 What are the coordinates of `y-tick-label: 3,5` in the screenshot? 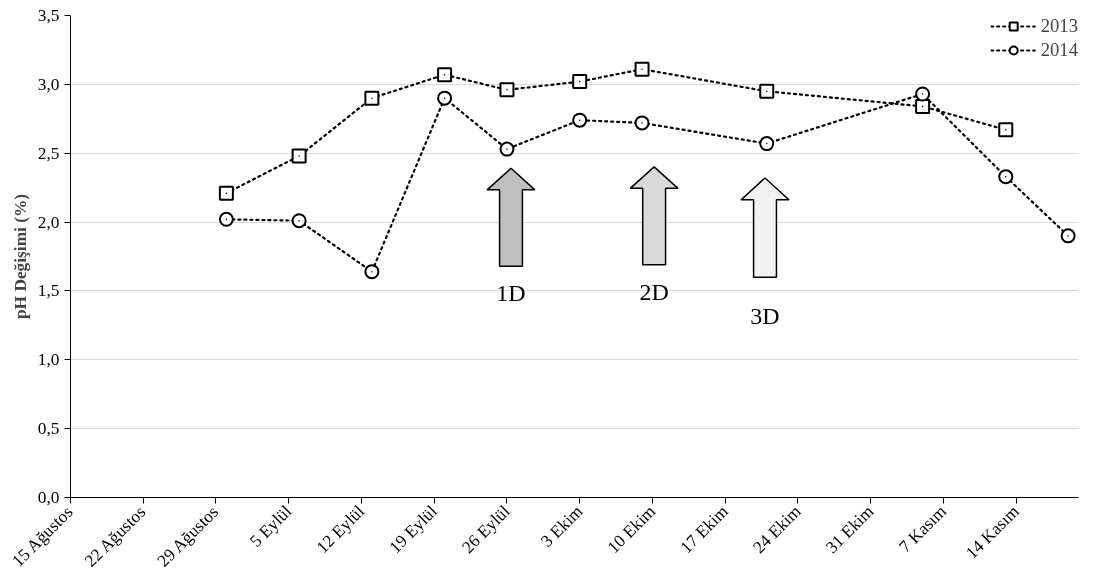 It's located at (48, 15).